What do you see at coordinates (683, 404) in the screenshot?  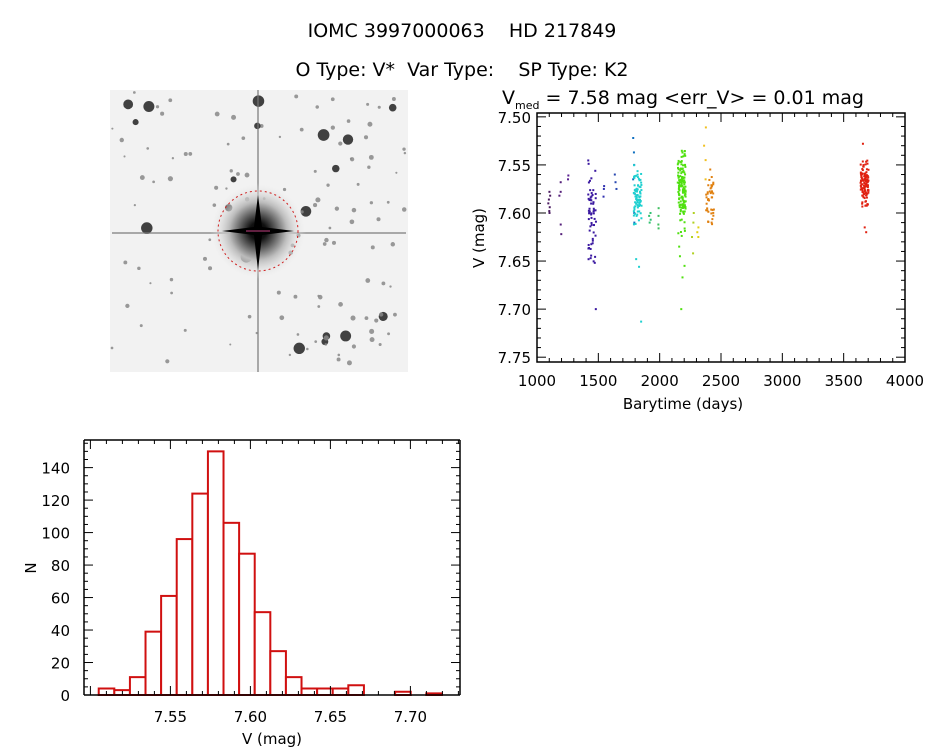 I see `light-curve-xlabel: Barytime (days)` at bounding box center [683, 404].